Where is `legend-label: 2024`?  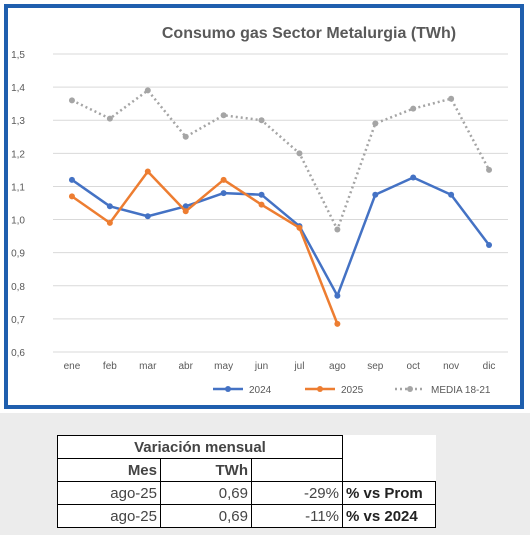
legend-label: 2024 is located at coordinates (260, 390).